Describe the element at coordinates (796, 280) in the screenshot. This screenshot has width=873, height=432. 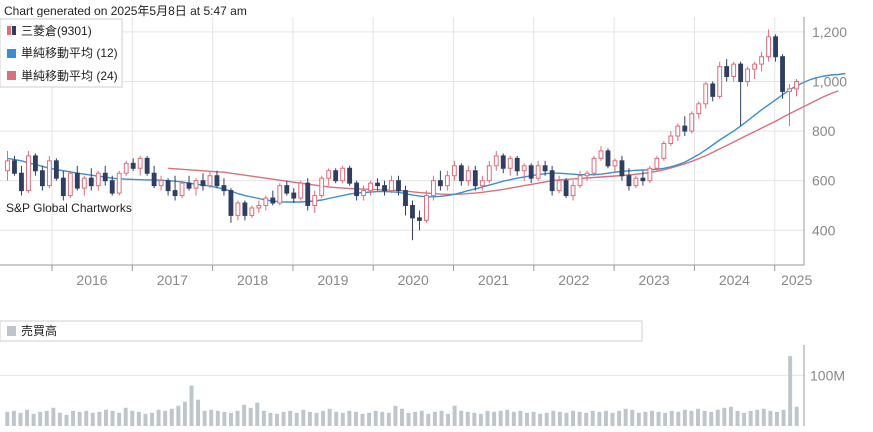
I see `x-tick-label: 2025` at that location.